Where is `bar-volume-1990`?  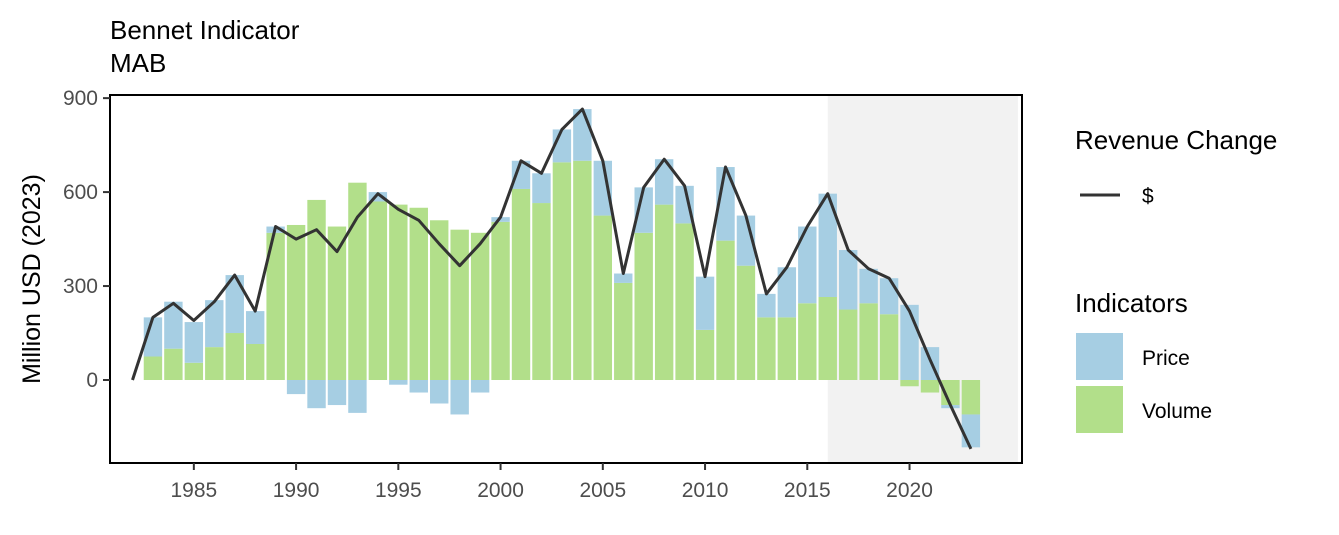
bar-volume-1990 is located at coordinates (296, 302).